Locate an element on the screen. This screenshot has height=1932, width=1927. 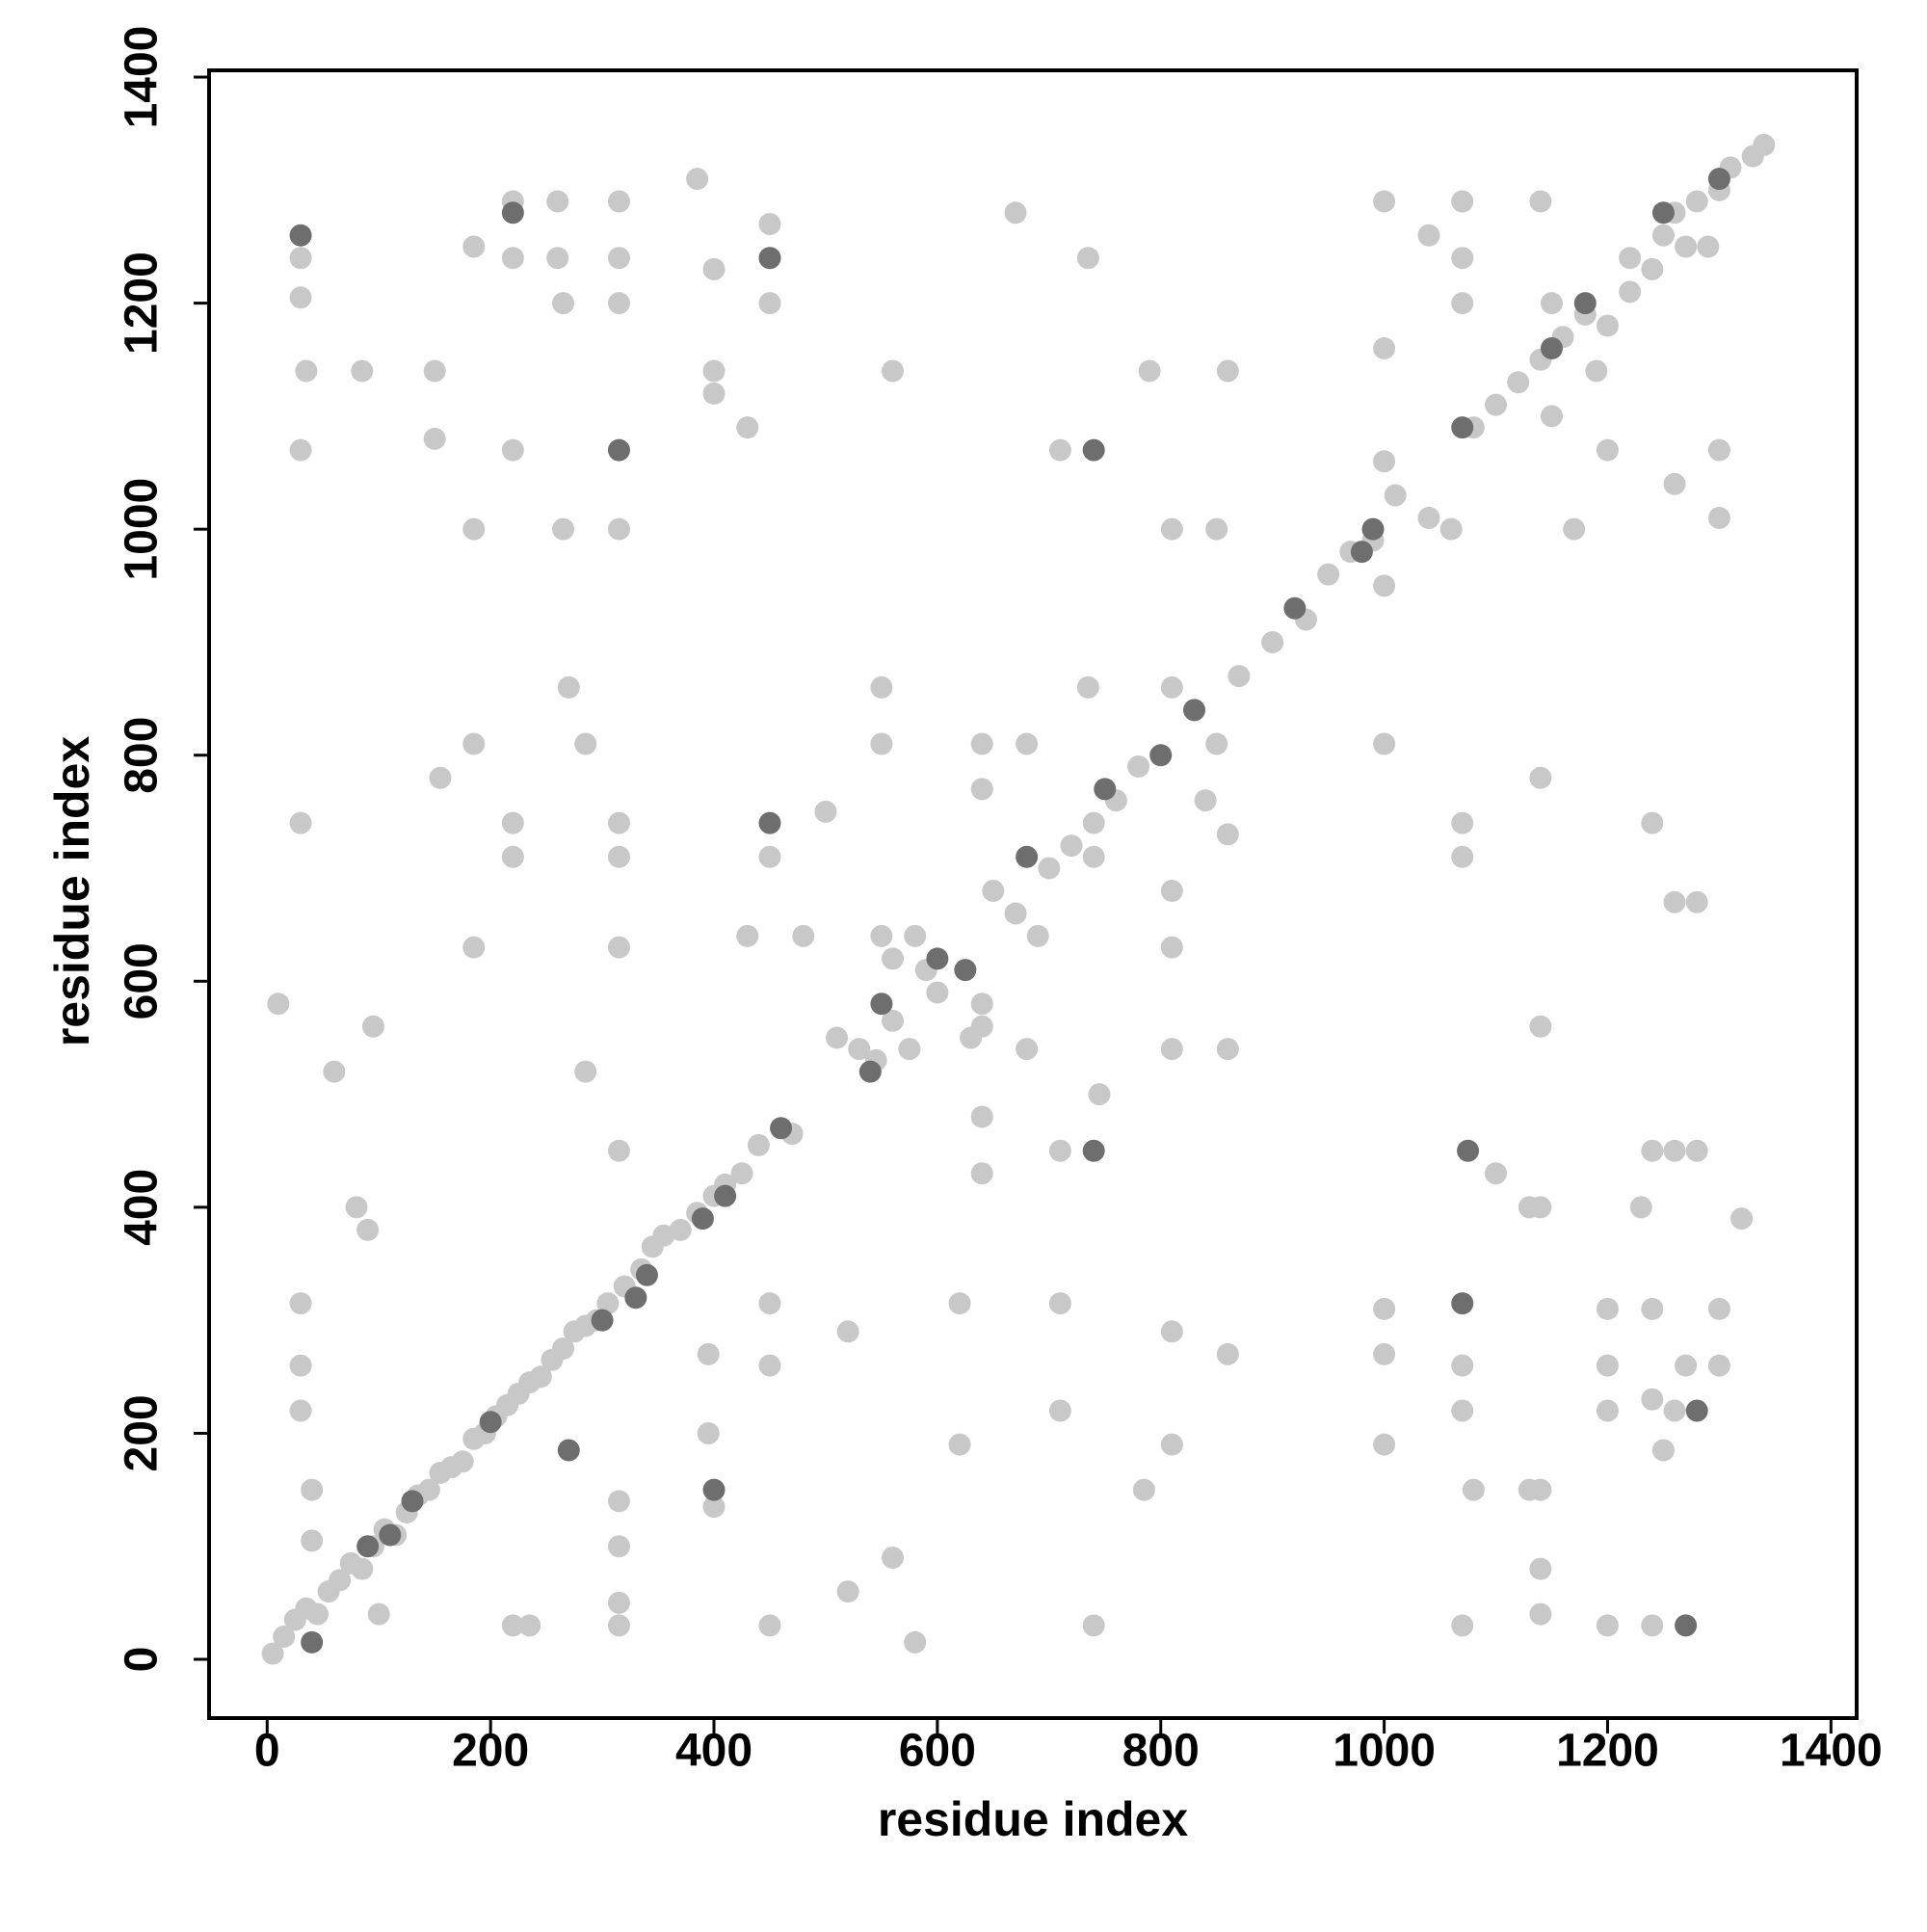
y-tick-label: 1000 is located at coordinates (142, 529).